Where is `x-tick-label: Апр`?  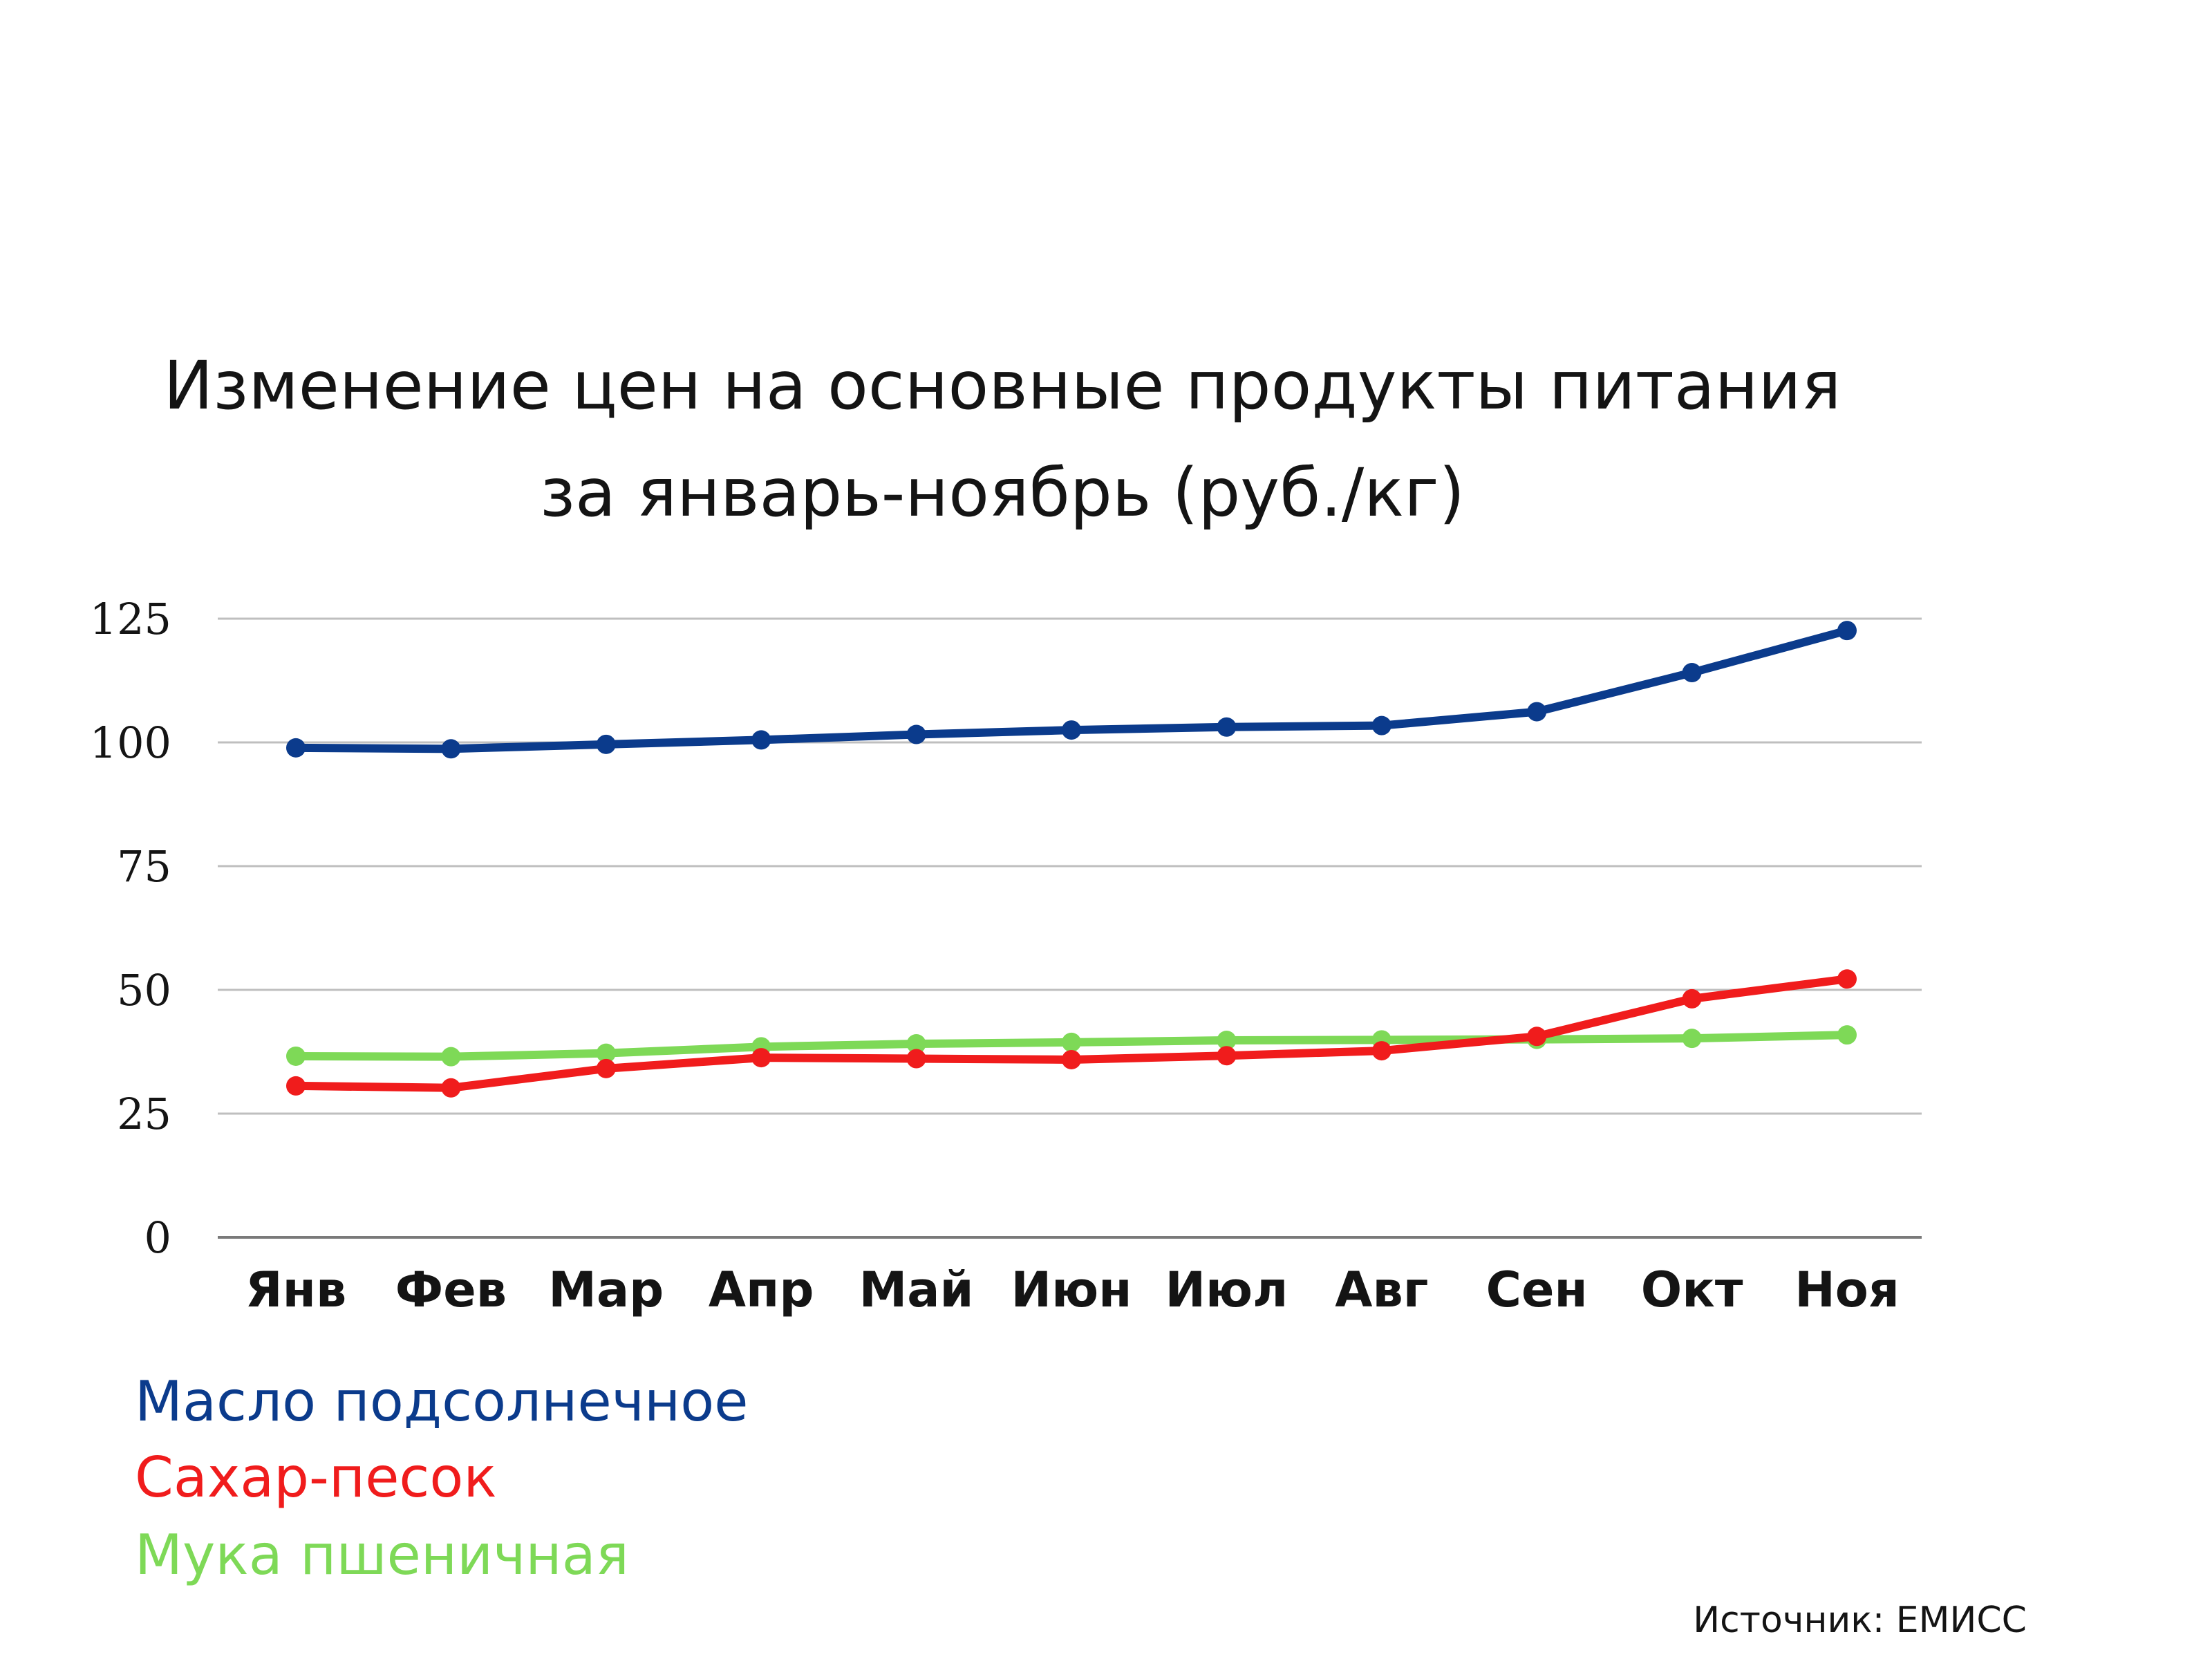 x-tick-label: Апр is located at coordinates (761, 1290).